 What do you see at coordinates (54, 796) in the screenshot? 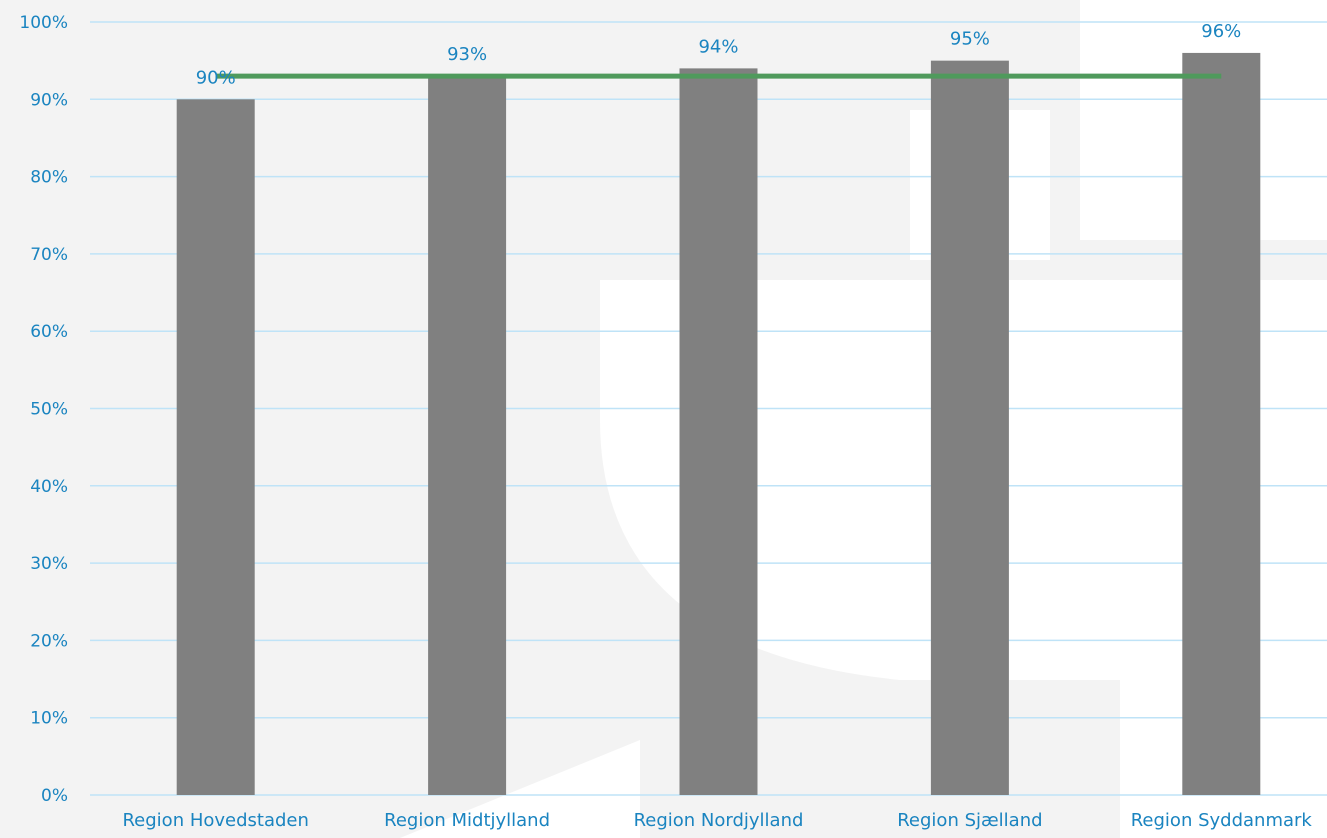
I see `y-tick-label: 0%` at bounding box center [54, 796].